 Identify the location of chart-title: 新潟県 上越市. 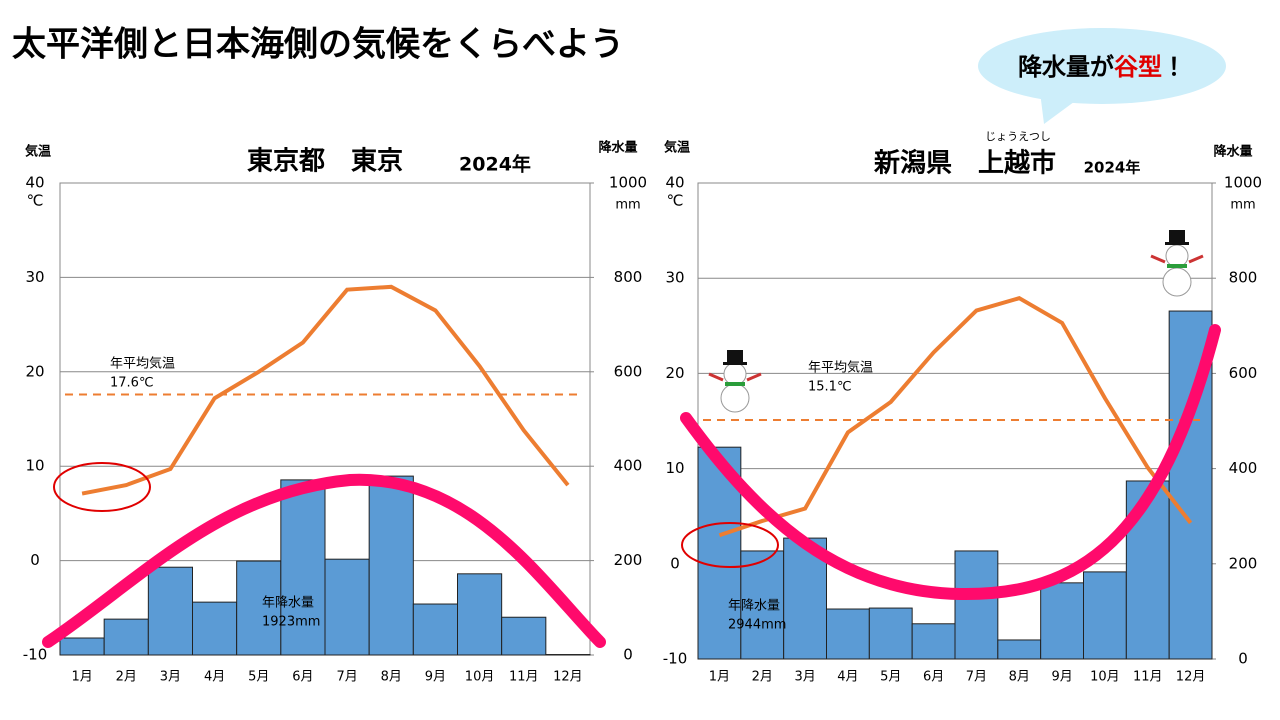
(964, 163).